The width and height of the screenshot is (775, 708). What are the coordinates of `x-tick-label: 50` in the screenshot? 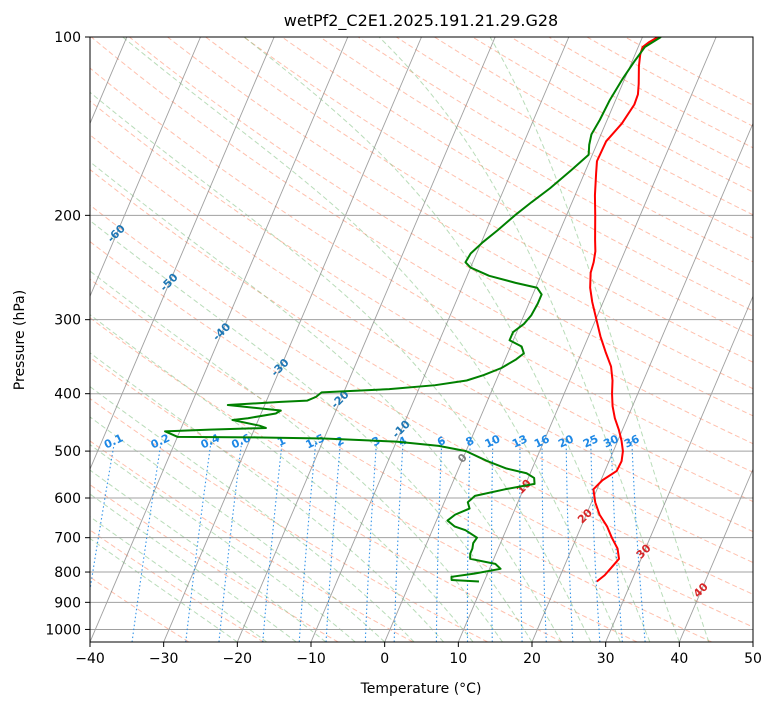 It's located at (753, 659).